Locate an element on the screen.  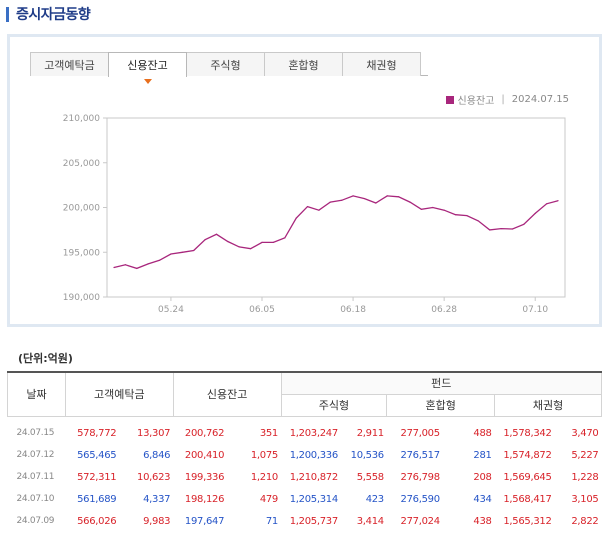
cell-bond-value: 1,565,312 is located at coordinates (527, 521).